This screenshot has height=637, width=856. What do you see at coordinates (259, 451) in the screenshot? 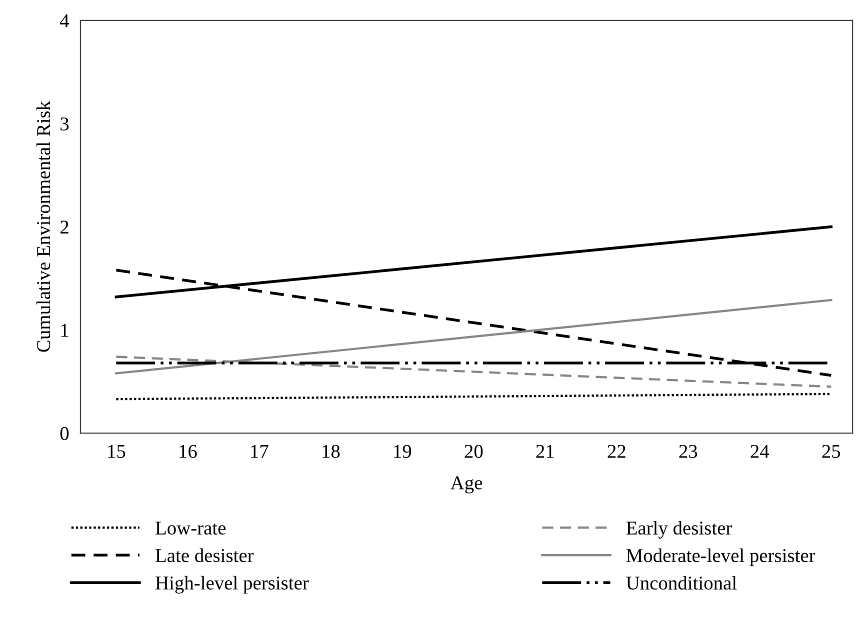
I see `x-tick-label: 17` at bounding box center [259, 451].